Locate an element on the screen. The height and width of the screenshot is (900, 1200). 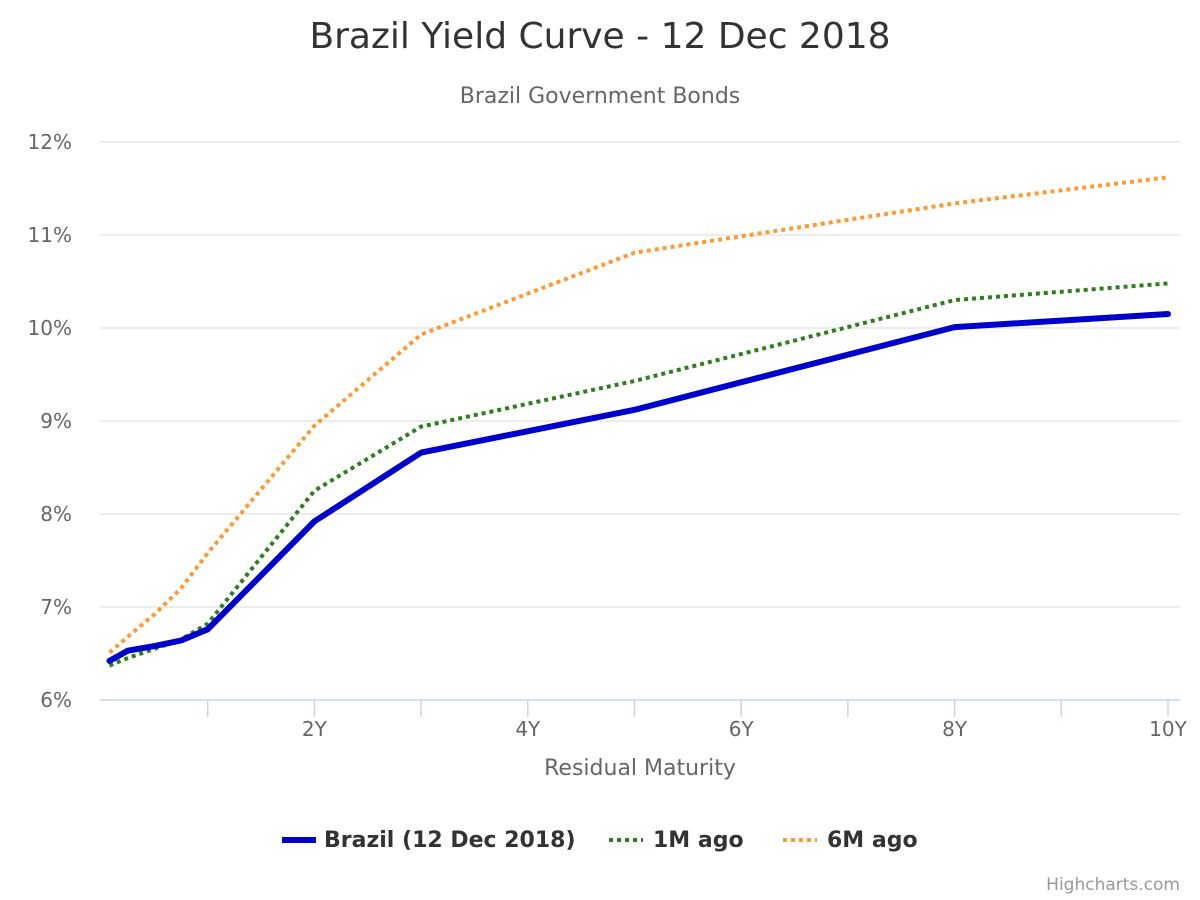
y-tick-label: 7% is located at coordinates (56, 607).